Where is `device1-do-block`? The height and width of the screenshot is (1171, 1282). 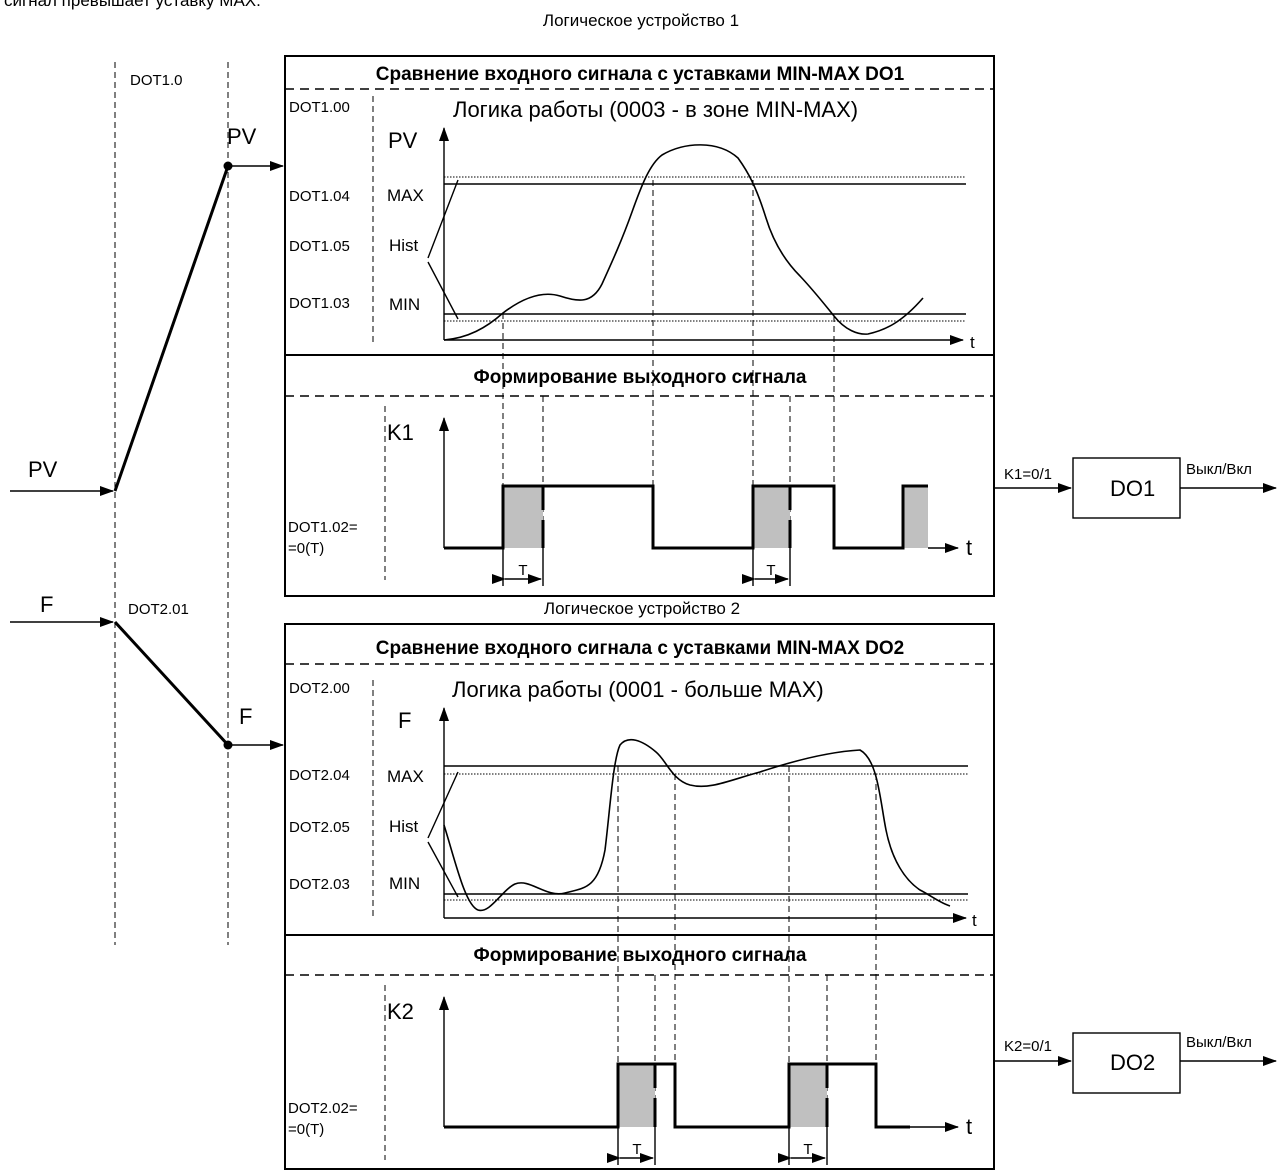 device1-do-block is located at coordinates (1126, 488).